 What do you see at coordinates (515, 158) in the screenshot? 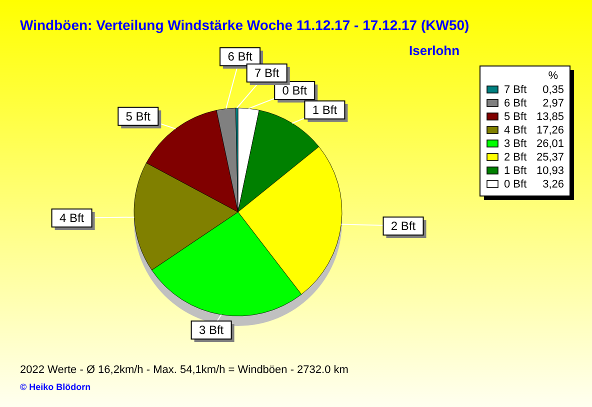
I see `legend-label: 2 Bft` at bounding box center [515, 158].